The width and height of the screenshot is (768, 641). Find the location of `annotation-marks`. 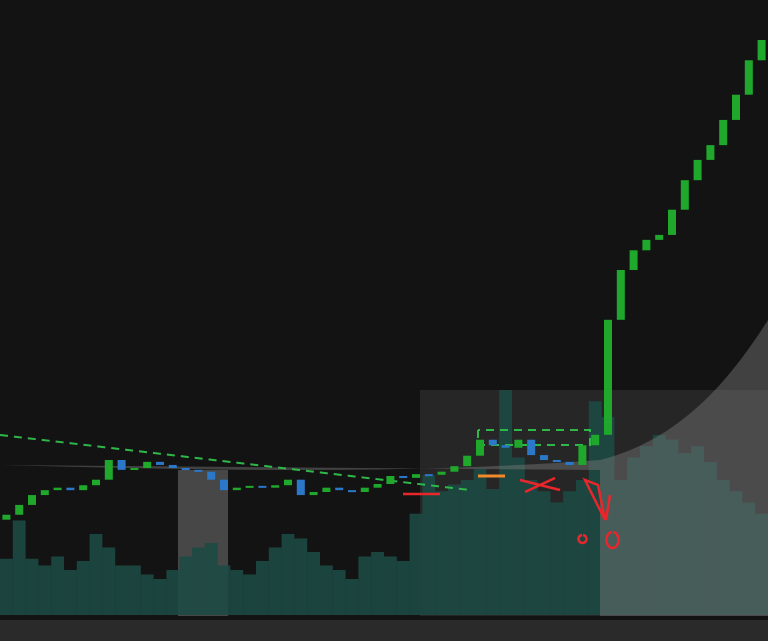

annotation-marks is located at coordinates (511, 513).